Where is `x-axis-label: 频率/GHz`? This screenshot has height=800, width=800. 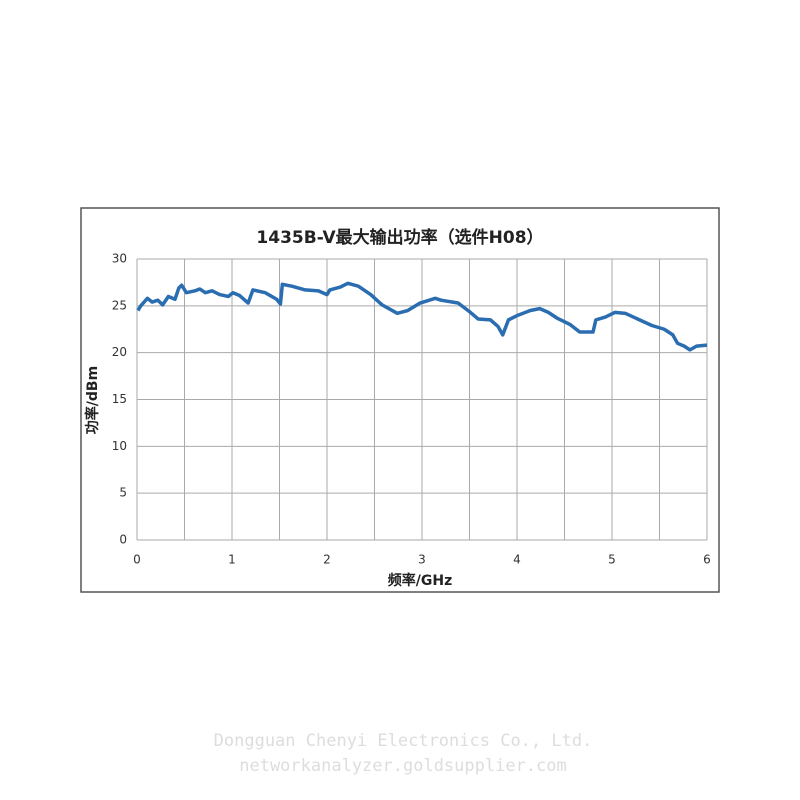 x-axis-label: 频率/GHz is located at coordinates (420, 580).